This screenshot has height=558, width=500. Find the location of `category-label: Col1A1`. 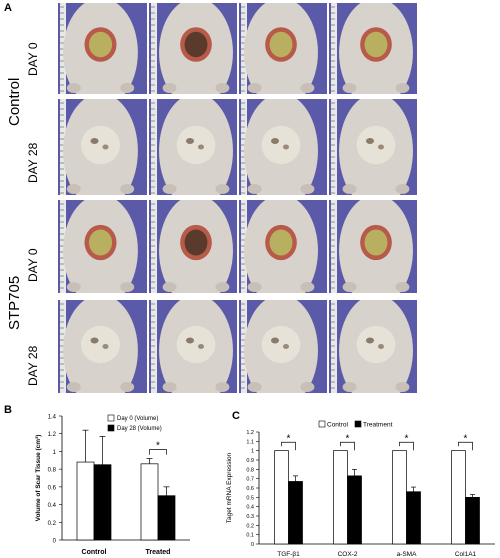

category-label: Col1A1 is located at coordinates (466, 554).